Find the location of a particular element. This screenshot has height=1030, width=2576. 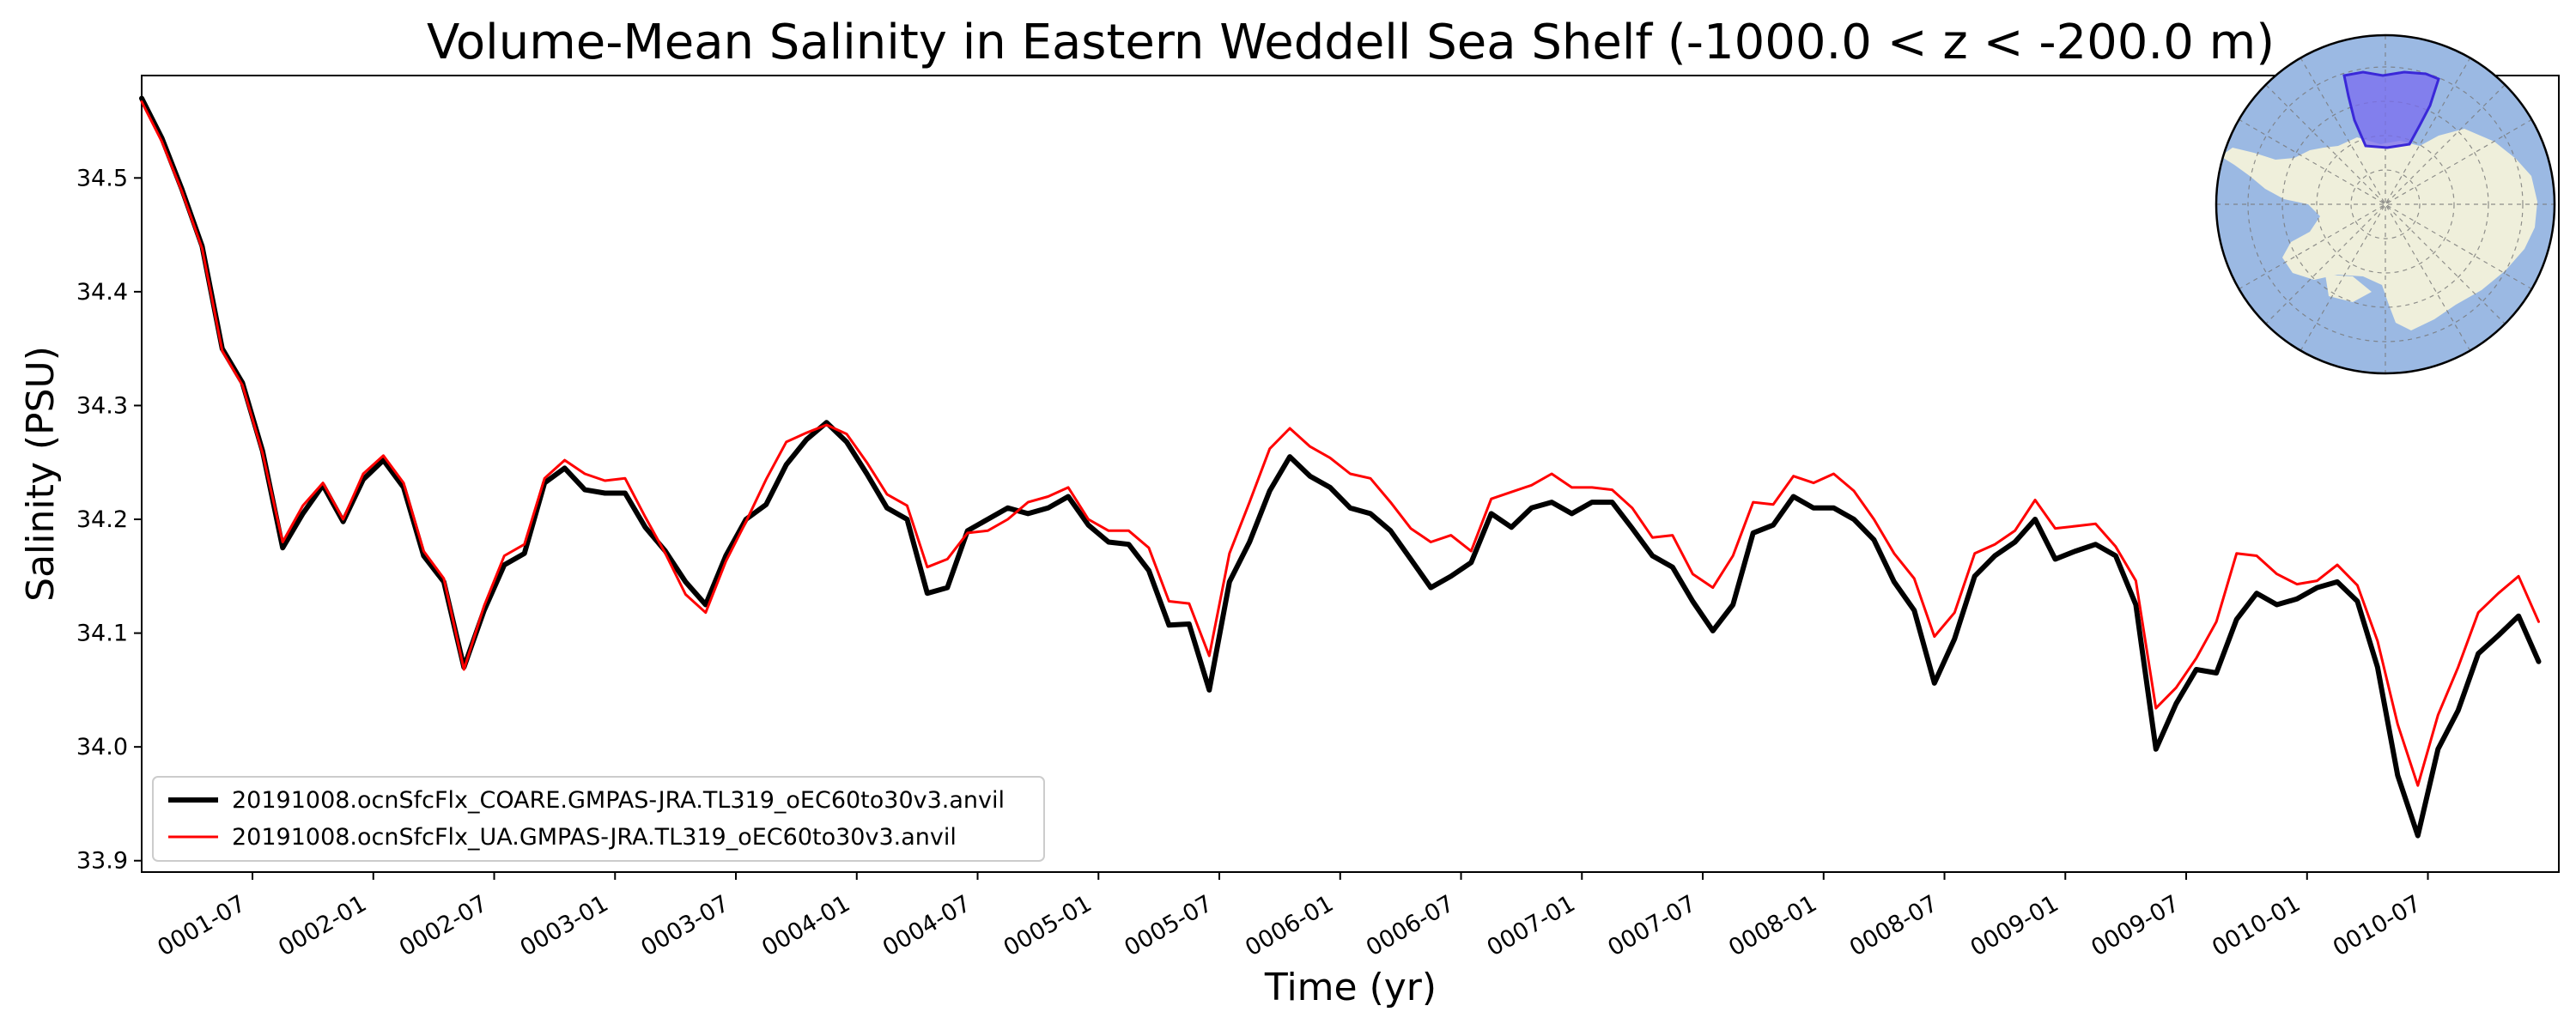

y-tick-label: 34.1 is located at coordinates (102, 634).